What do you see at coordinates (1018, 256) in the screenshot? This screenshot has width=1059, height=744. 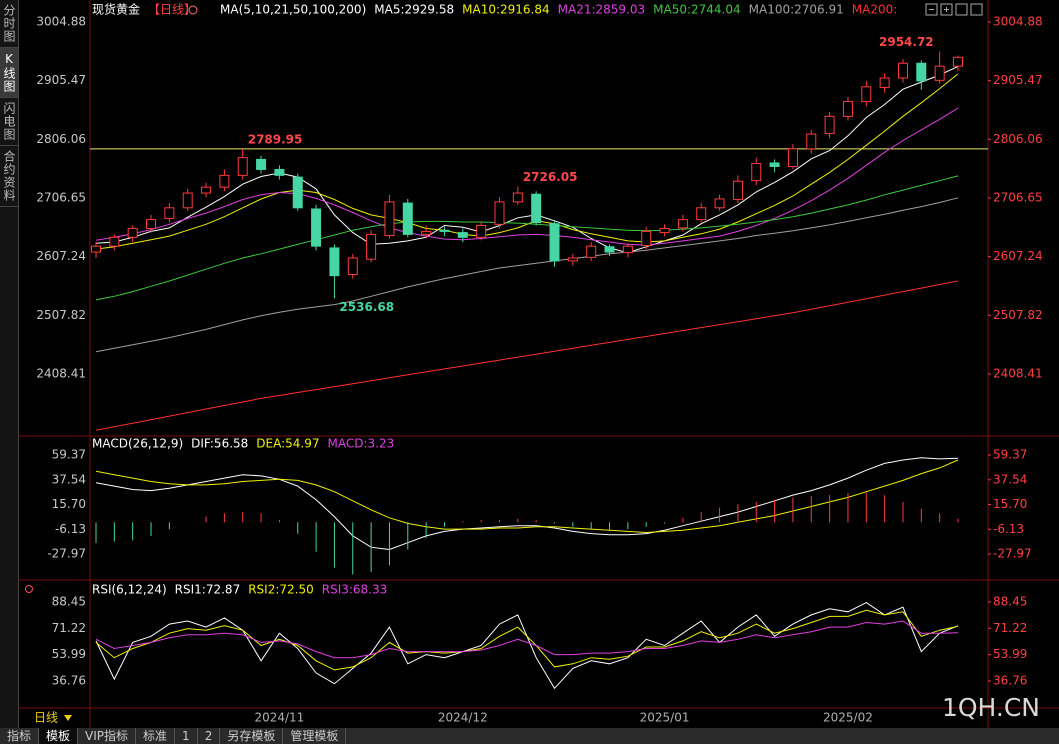 I see `y-tick-label: 2607.24` at bounding box center [1018, 256].